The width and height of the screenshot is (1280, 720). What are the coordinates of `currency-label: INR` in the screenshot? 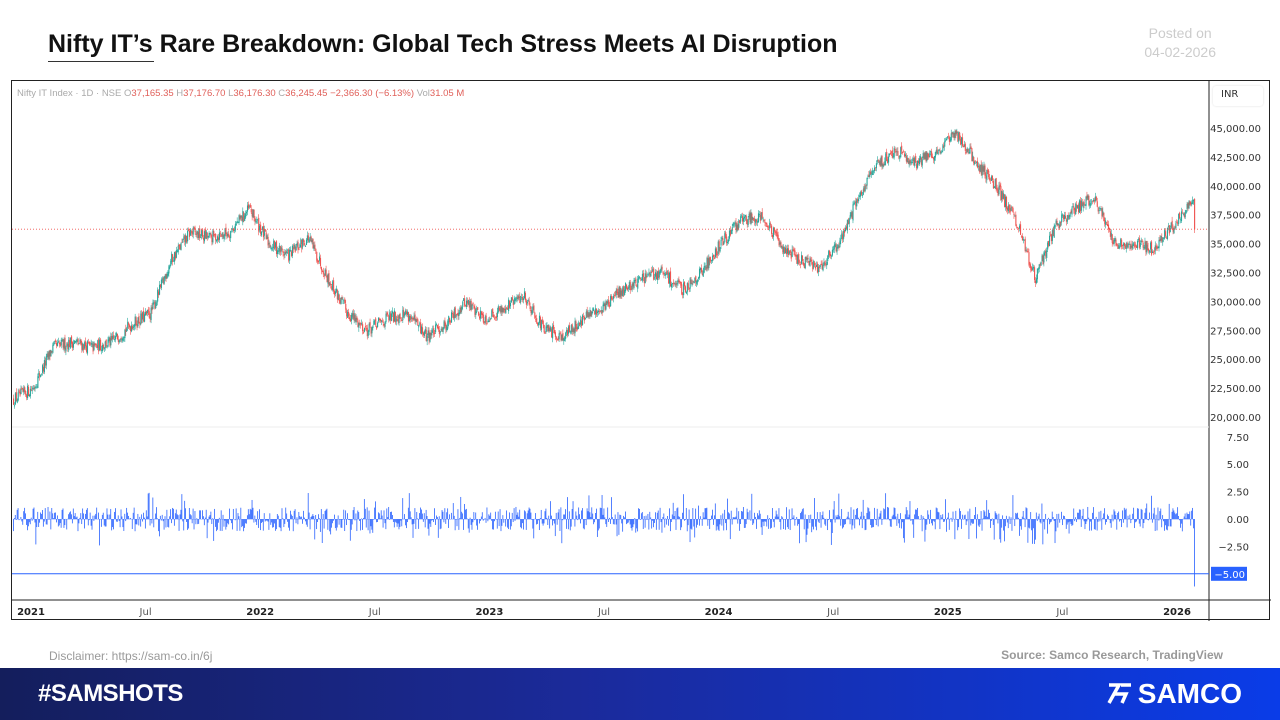 It's located at (1238, 96).